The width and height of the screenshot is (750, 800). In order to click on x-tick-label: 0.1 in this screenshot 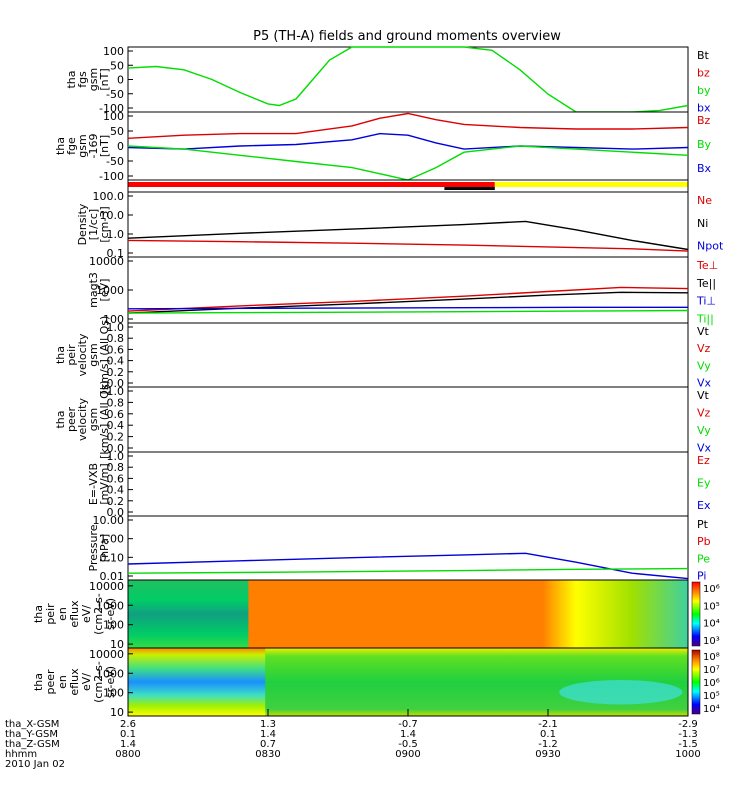, I will do `click(128, 734)`.